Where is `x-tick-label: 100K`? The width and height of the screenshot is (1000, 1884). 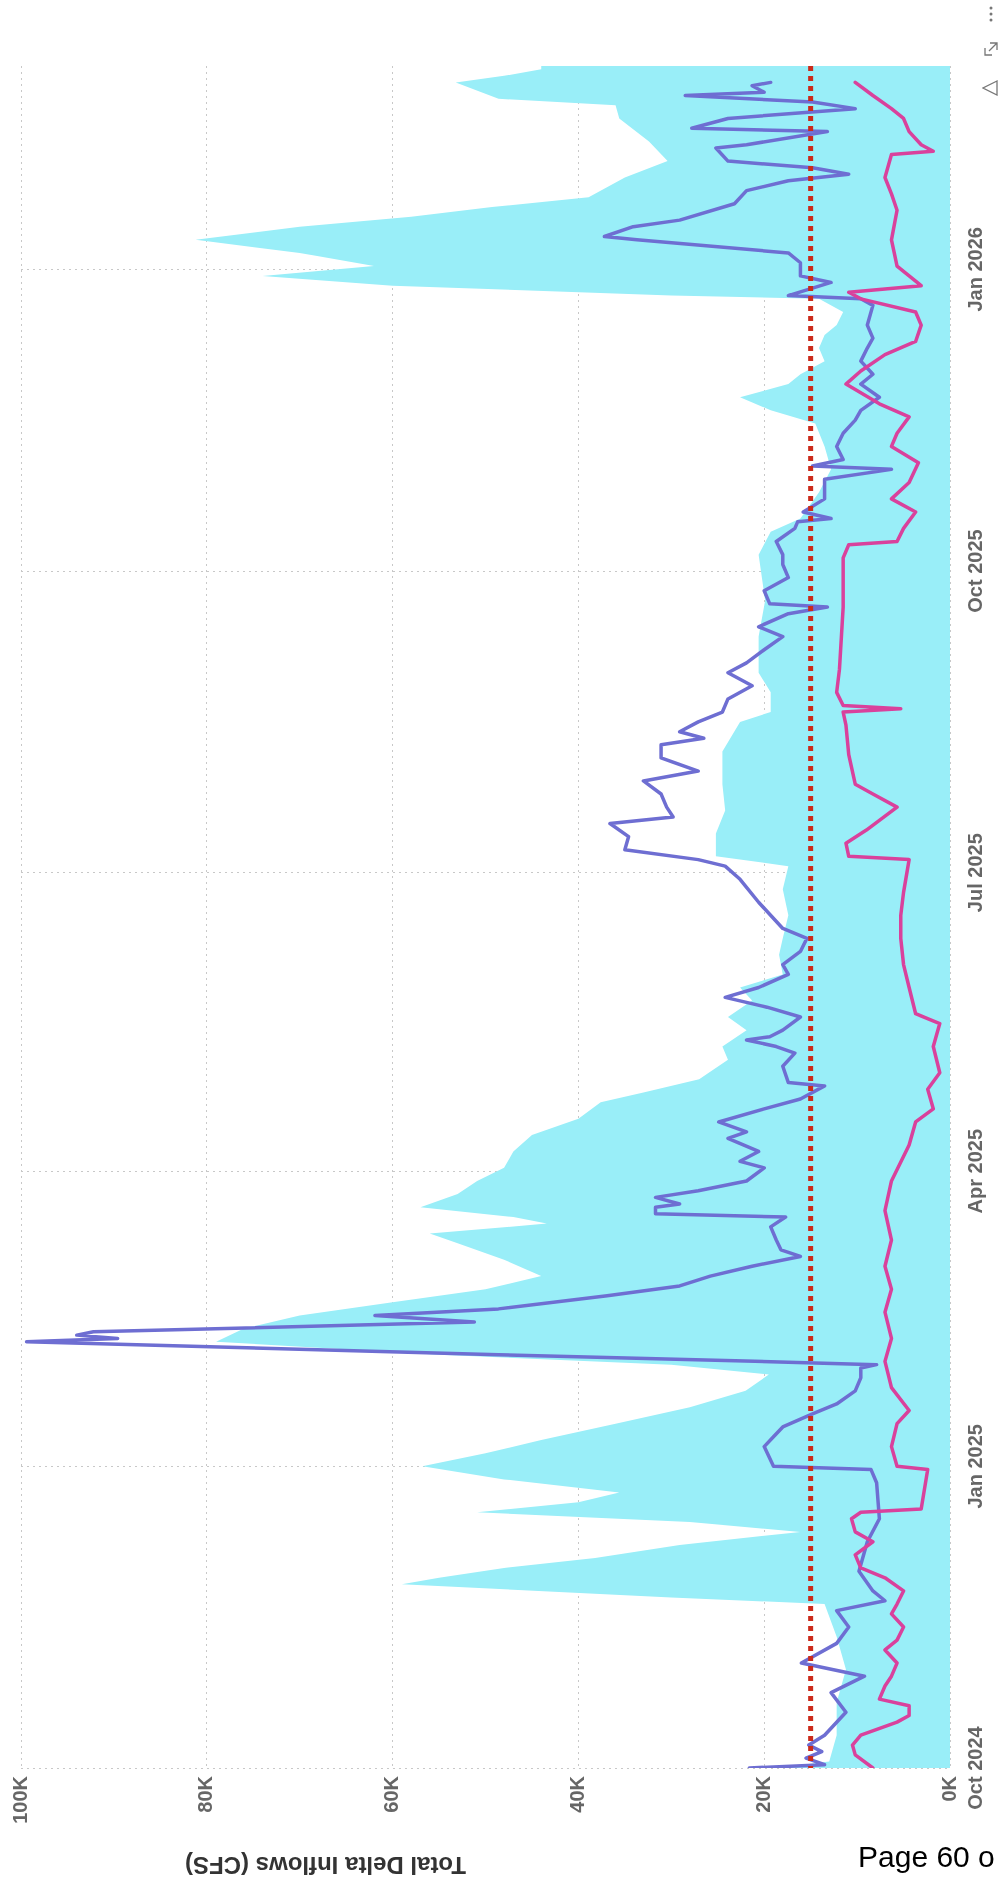 x-tick-label: 100K is located at coordinates (19, 1799).